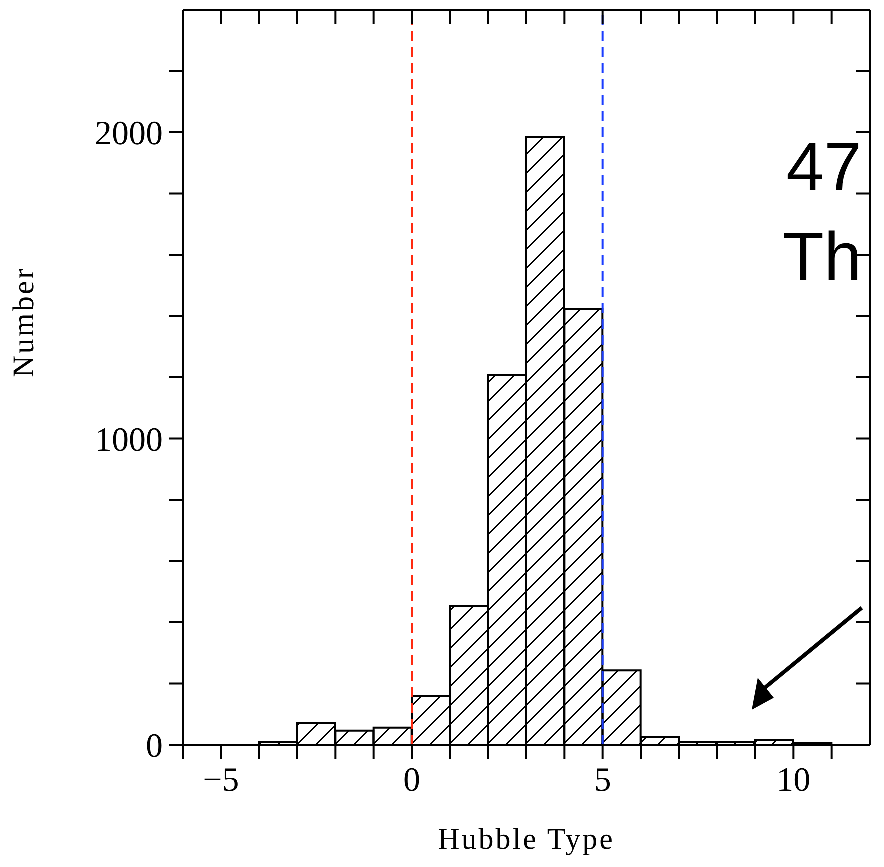 Image resolution: width=884 pixels, height=867 pixels. I want to click on x-tick-label: 5, so click(603, 781).